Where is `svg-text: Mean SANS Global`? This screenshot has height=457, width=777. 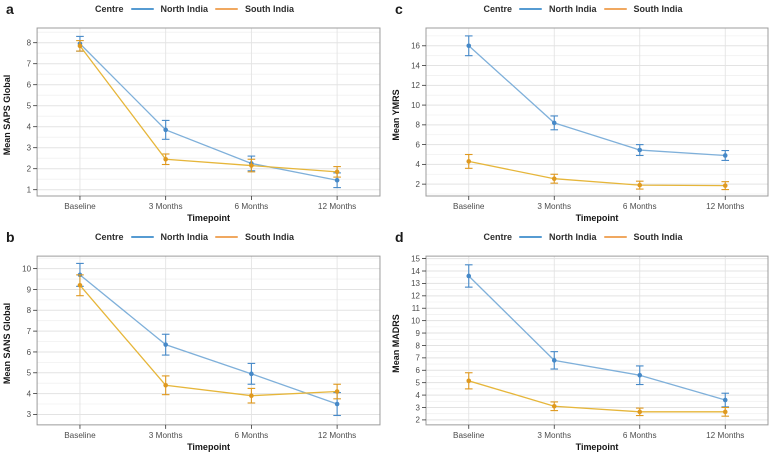 svg-text: Mean SANS Global is located at coordinates (7, 343).